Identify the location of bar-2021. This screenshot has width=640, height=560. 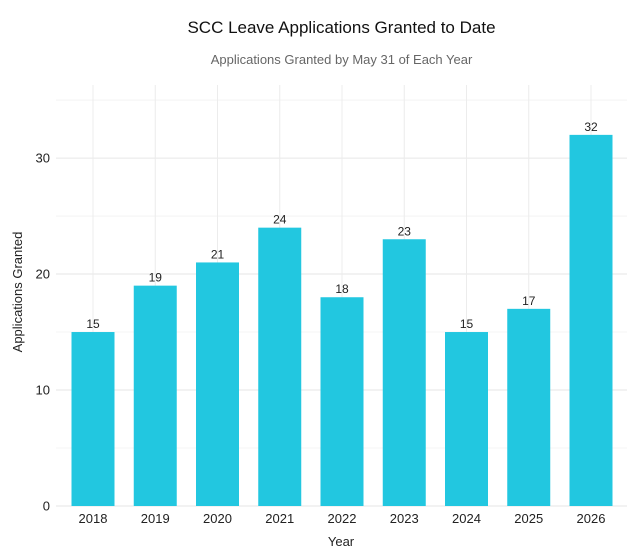
(280, 366).